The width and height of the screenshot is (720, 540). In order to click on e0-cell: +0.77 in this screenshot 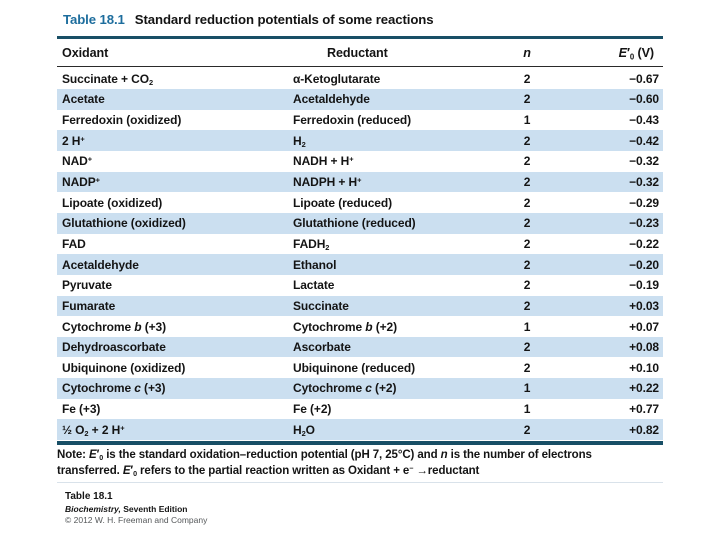, I will do `click(644, 409)`.